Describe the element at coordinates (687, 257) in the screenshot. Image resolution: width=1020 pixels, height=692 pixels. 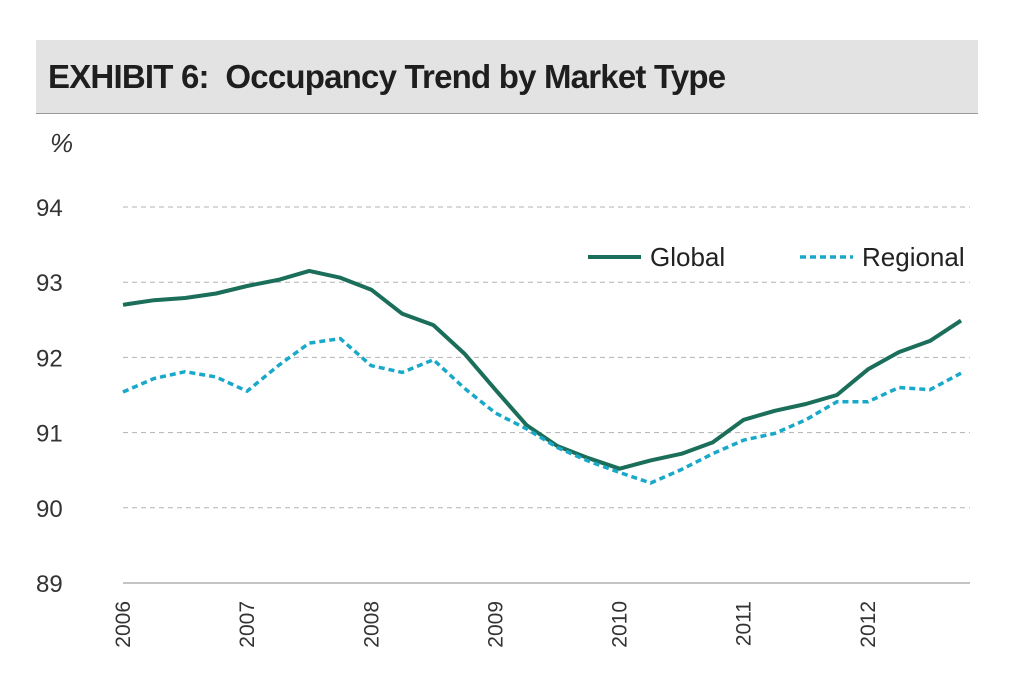
I see `legend-label-global: Global` at that location.